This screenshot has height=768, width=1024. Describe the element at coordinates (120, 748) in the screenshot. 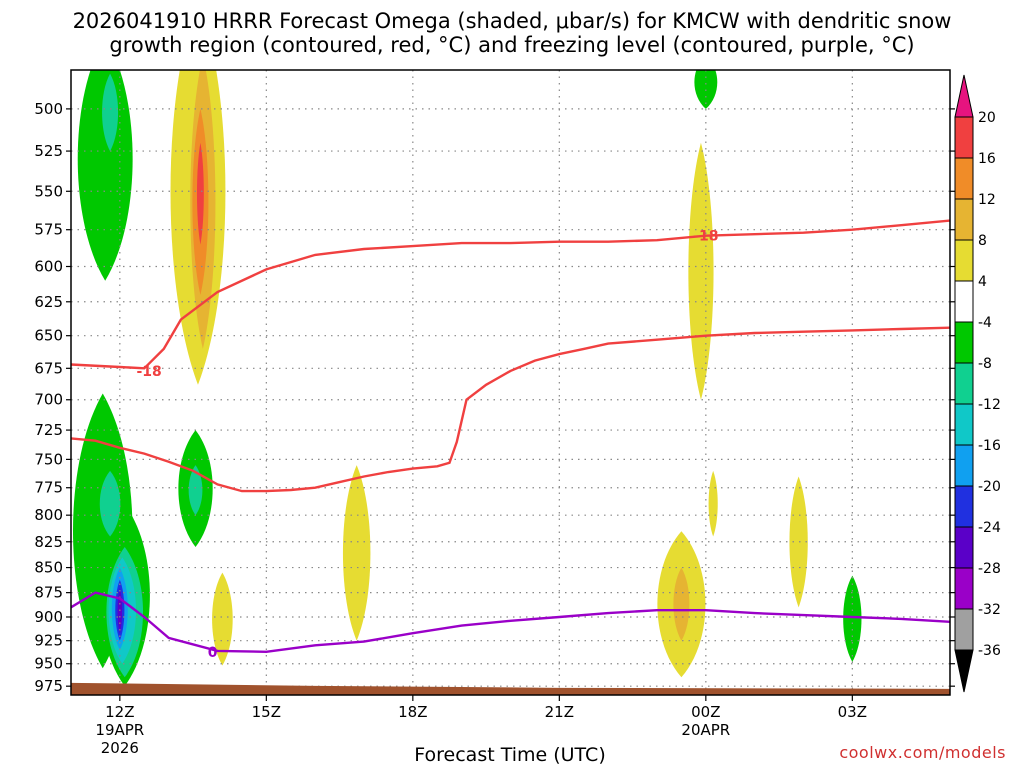

I see `x-tick-year: 2026` at that location.